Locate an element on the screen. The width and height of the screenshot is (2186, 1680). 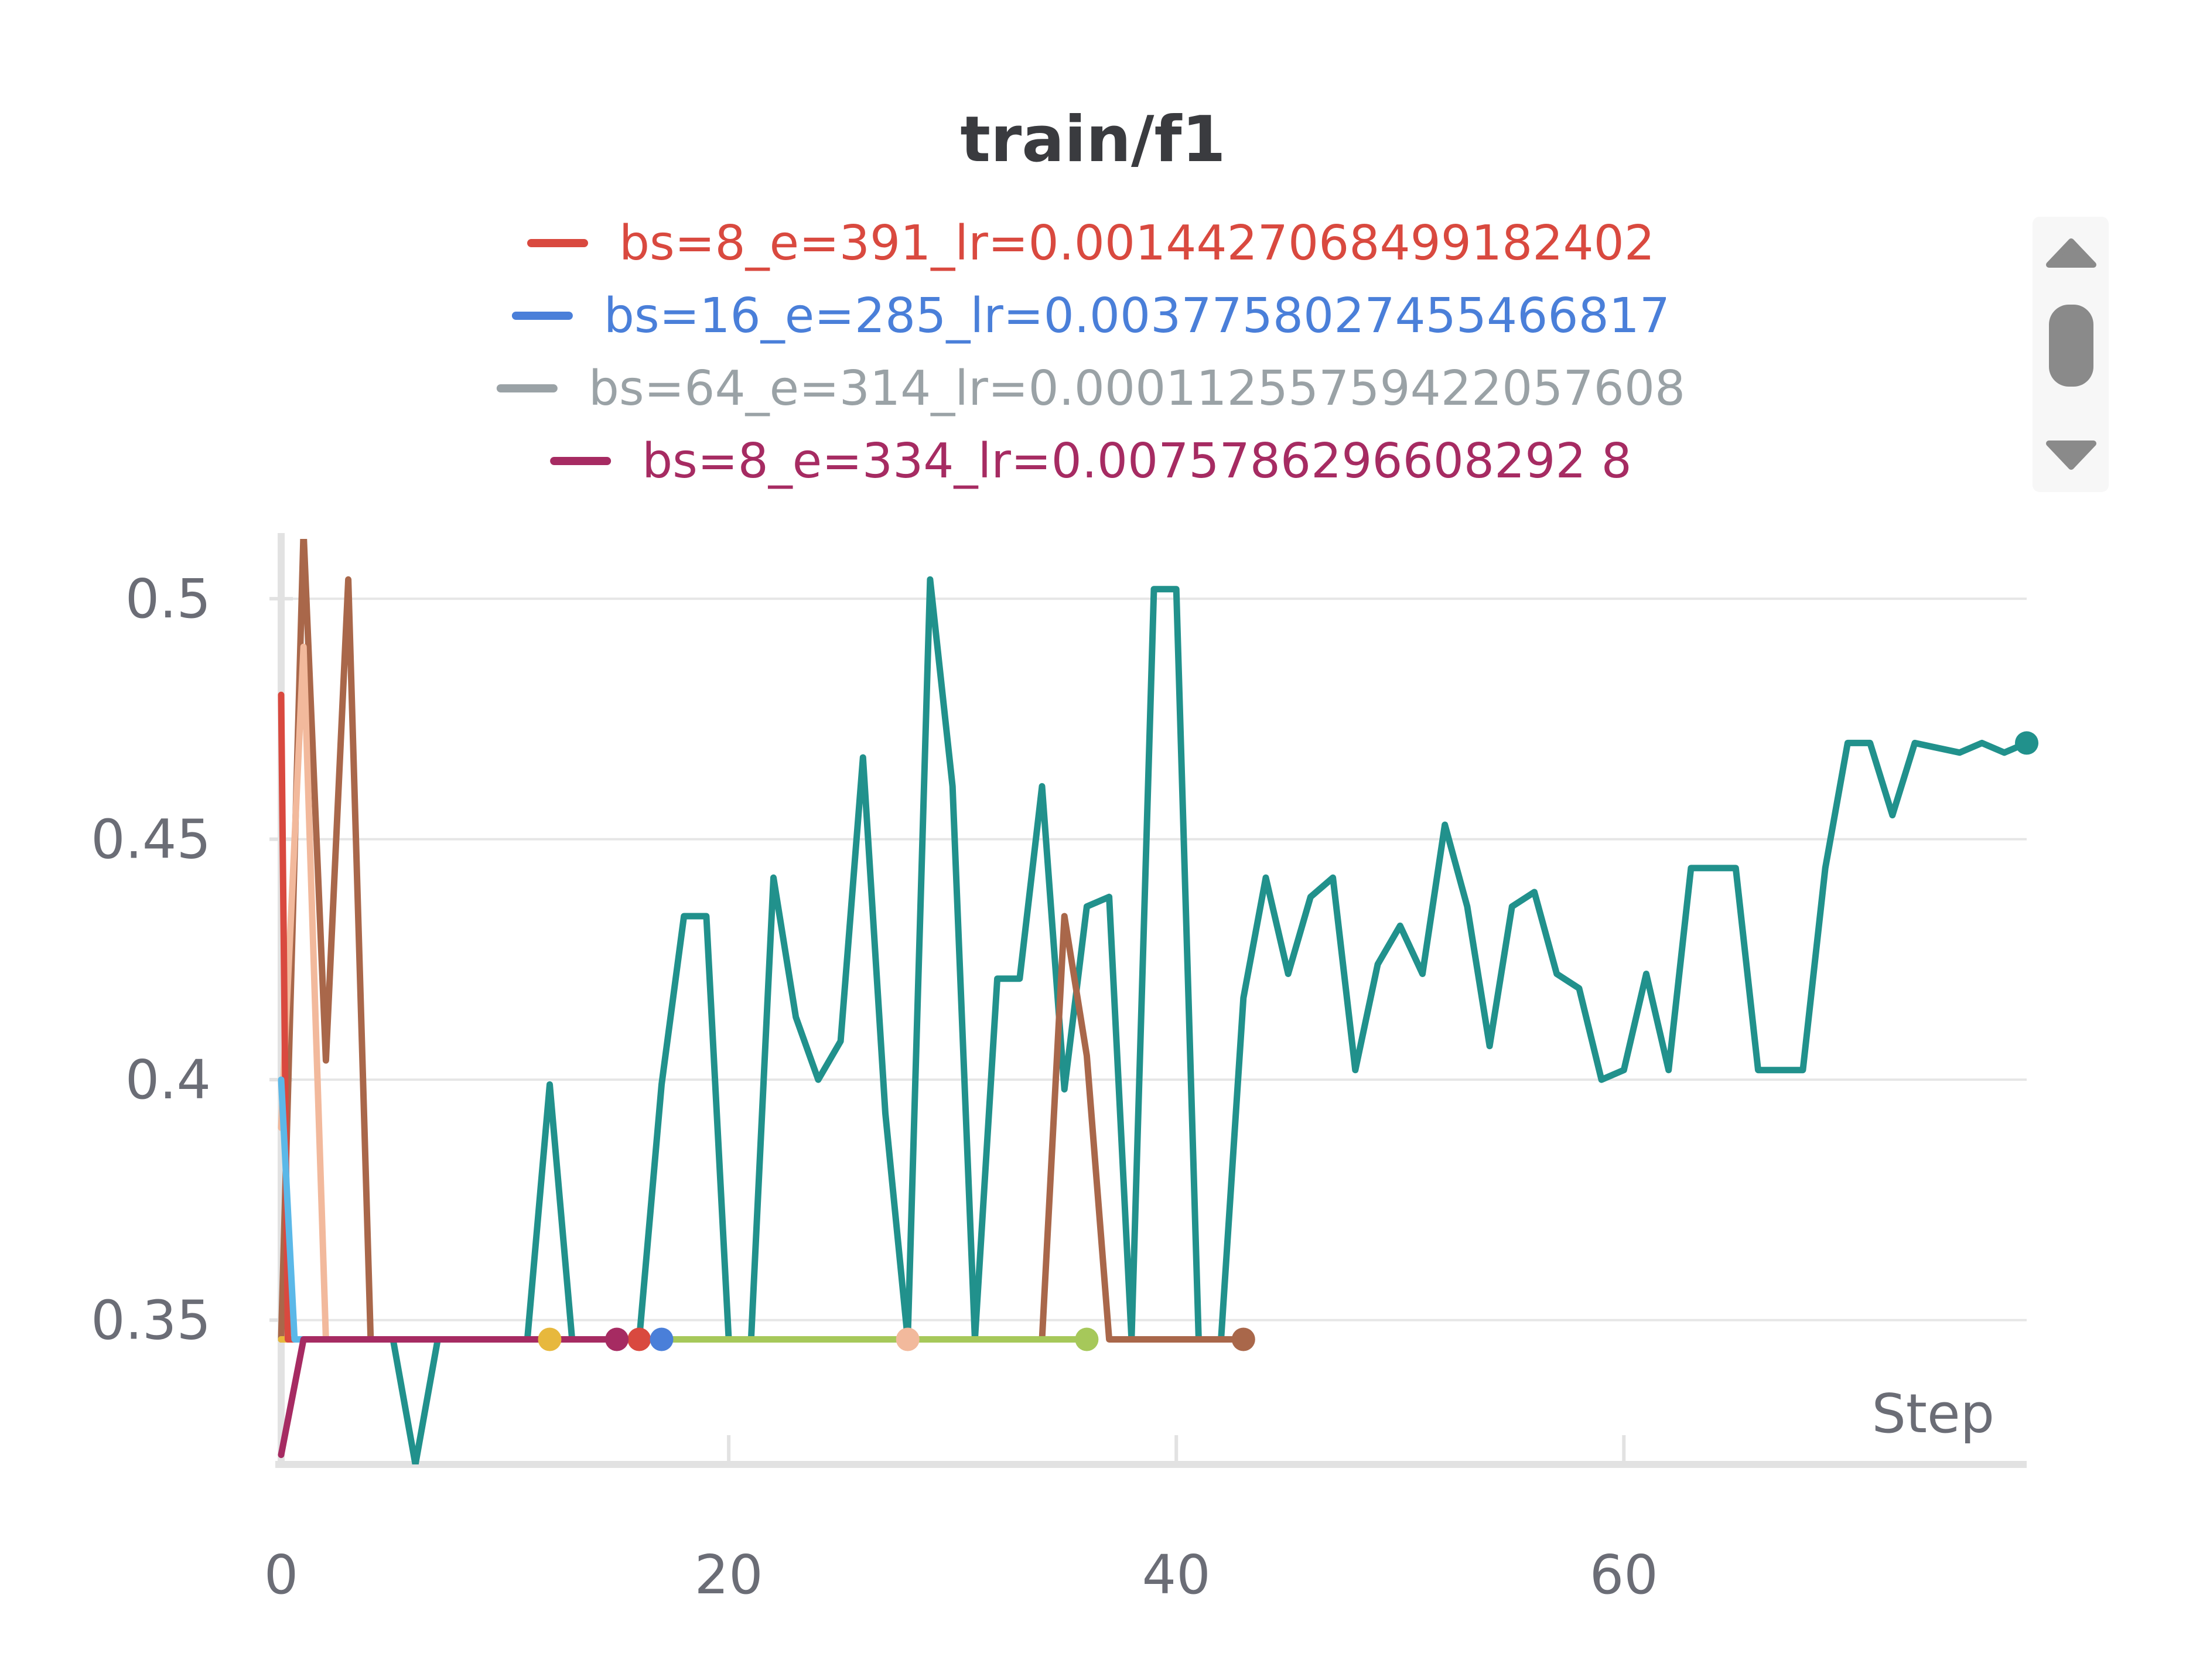
legend-label: bs=16_e=285_lr=0.0037758027455466817 is located at coordinates (1137, 316).